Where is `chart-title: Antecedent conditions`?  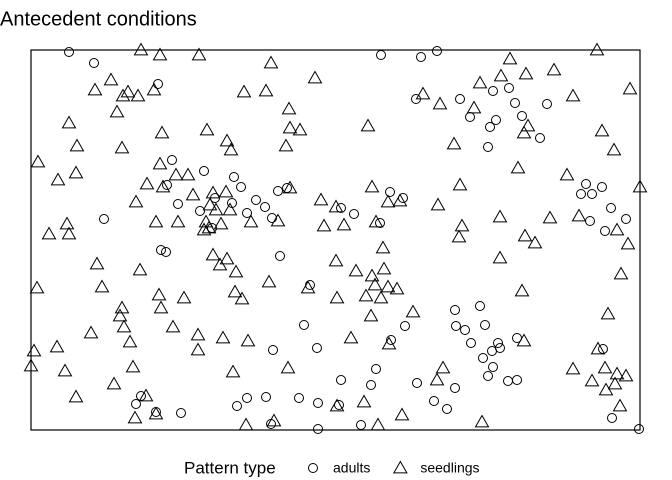
chart-title: Antecedent conditions is located at coordinates (98, 19).